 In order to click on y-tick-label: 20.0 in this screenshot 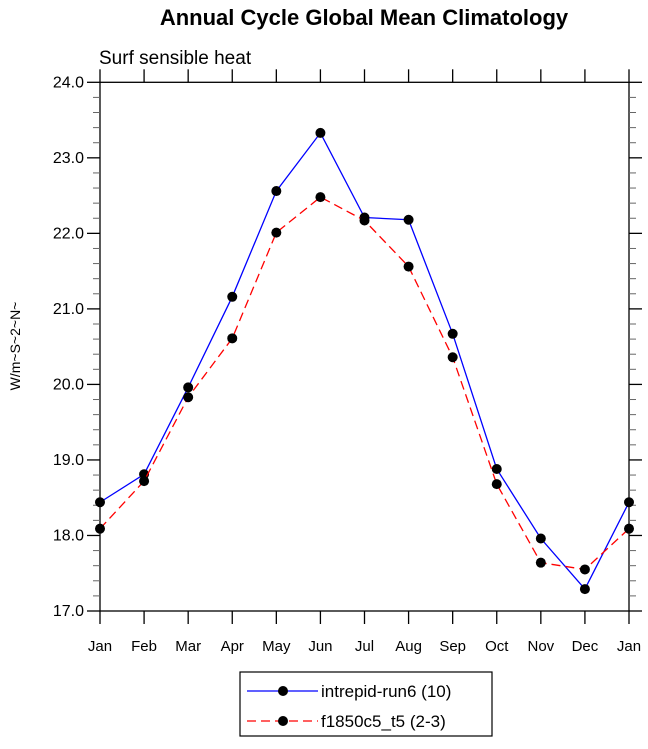, I will do `click(68, 384)`.